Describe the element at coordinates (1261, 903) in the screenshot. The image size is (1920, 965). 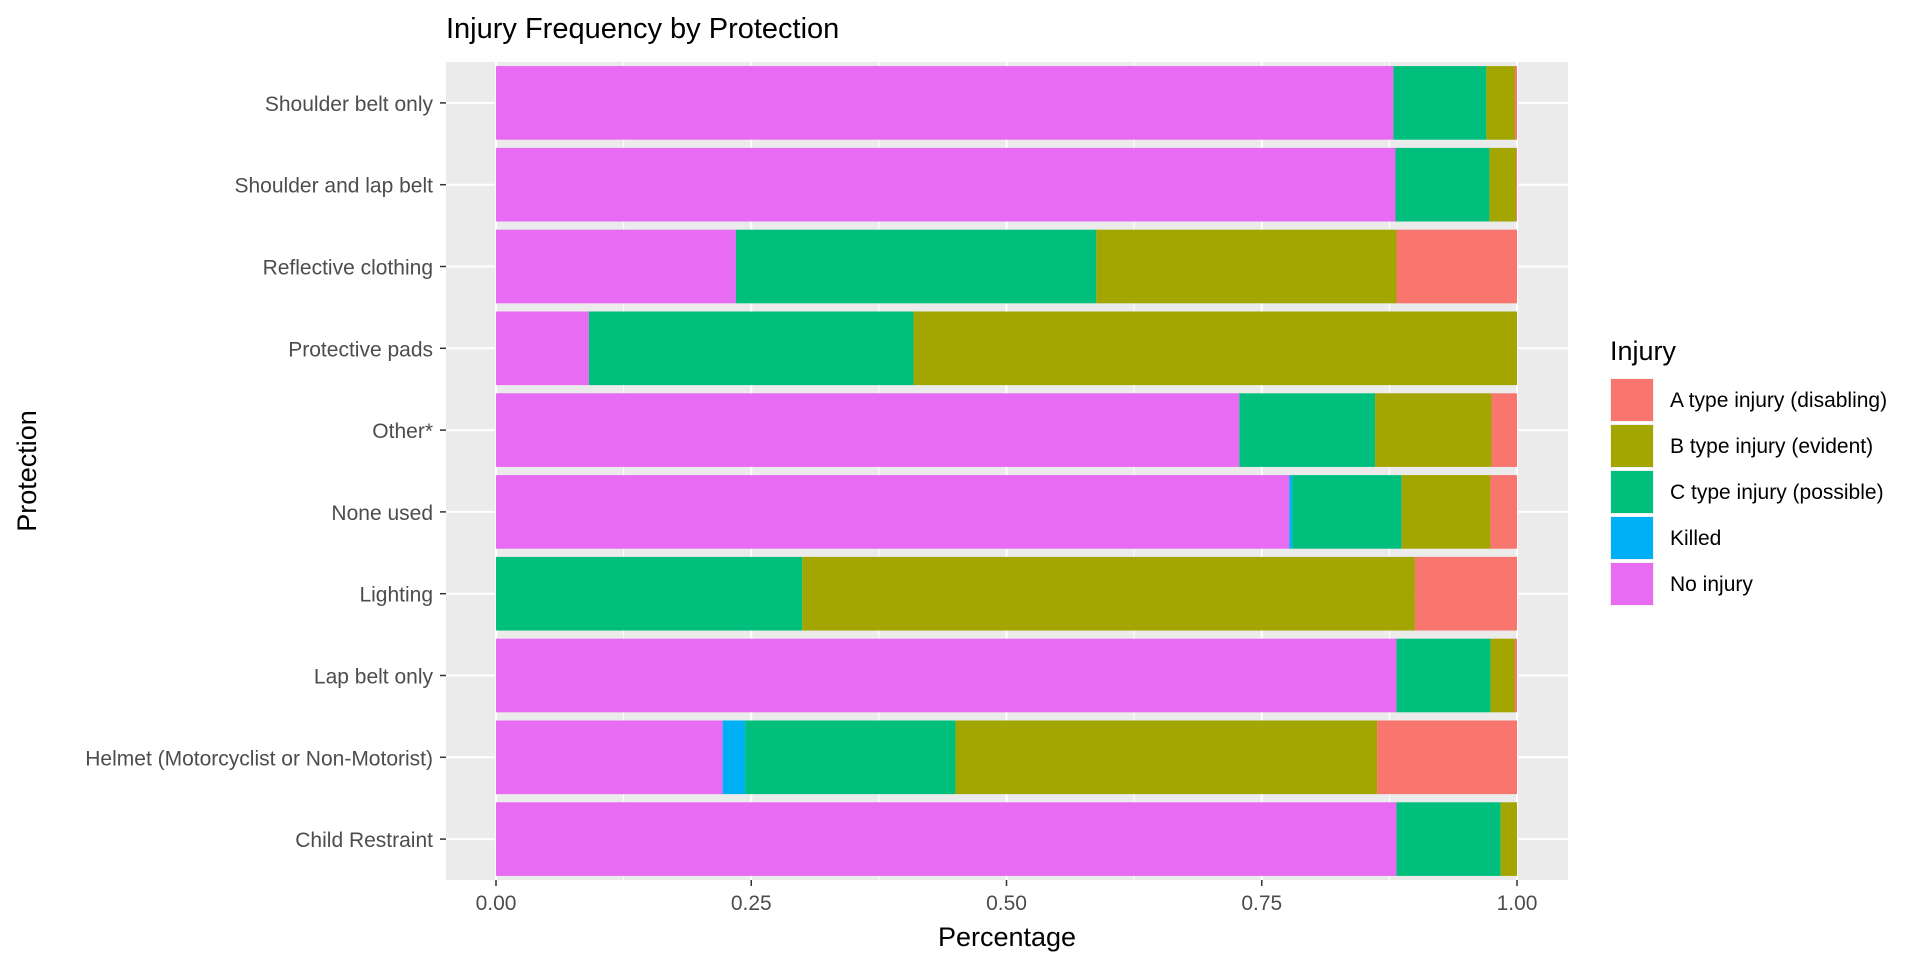
I see `x-tick-label: 0.75` at that location.